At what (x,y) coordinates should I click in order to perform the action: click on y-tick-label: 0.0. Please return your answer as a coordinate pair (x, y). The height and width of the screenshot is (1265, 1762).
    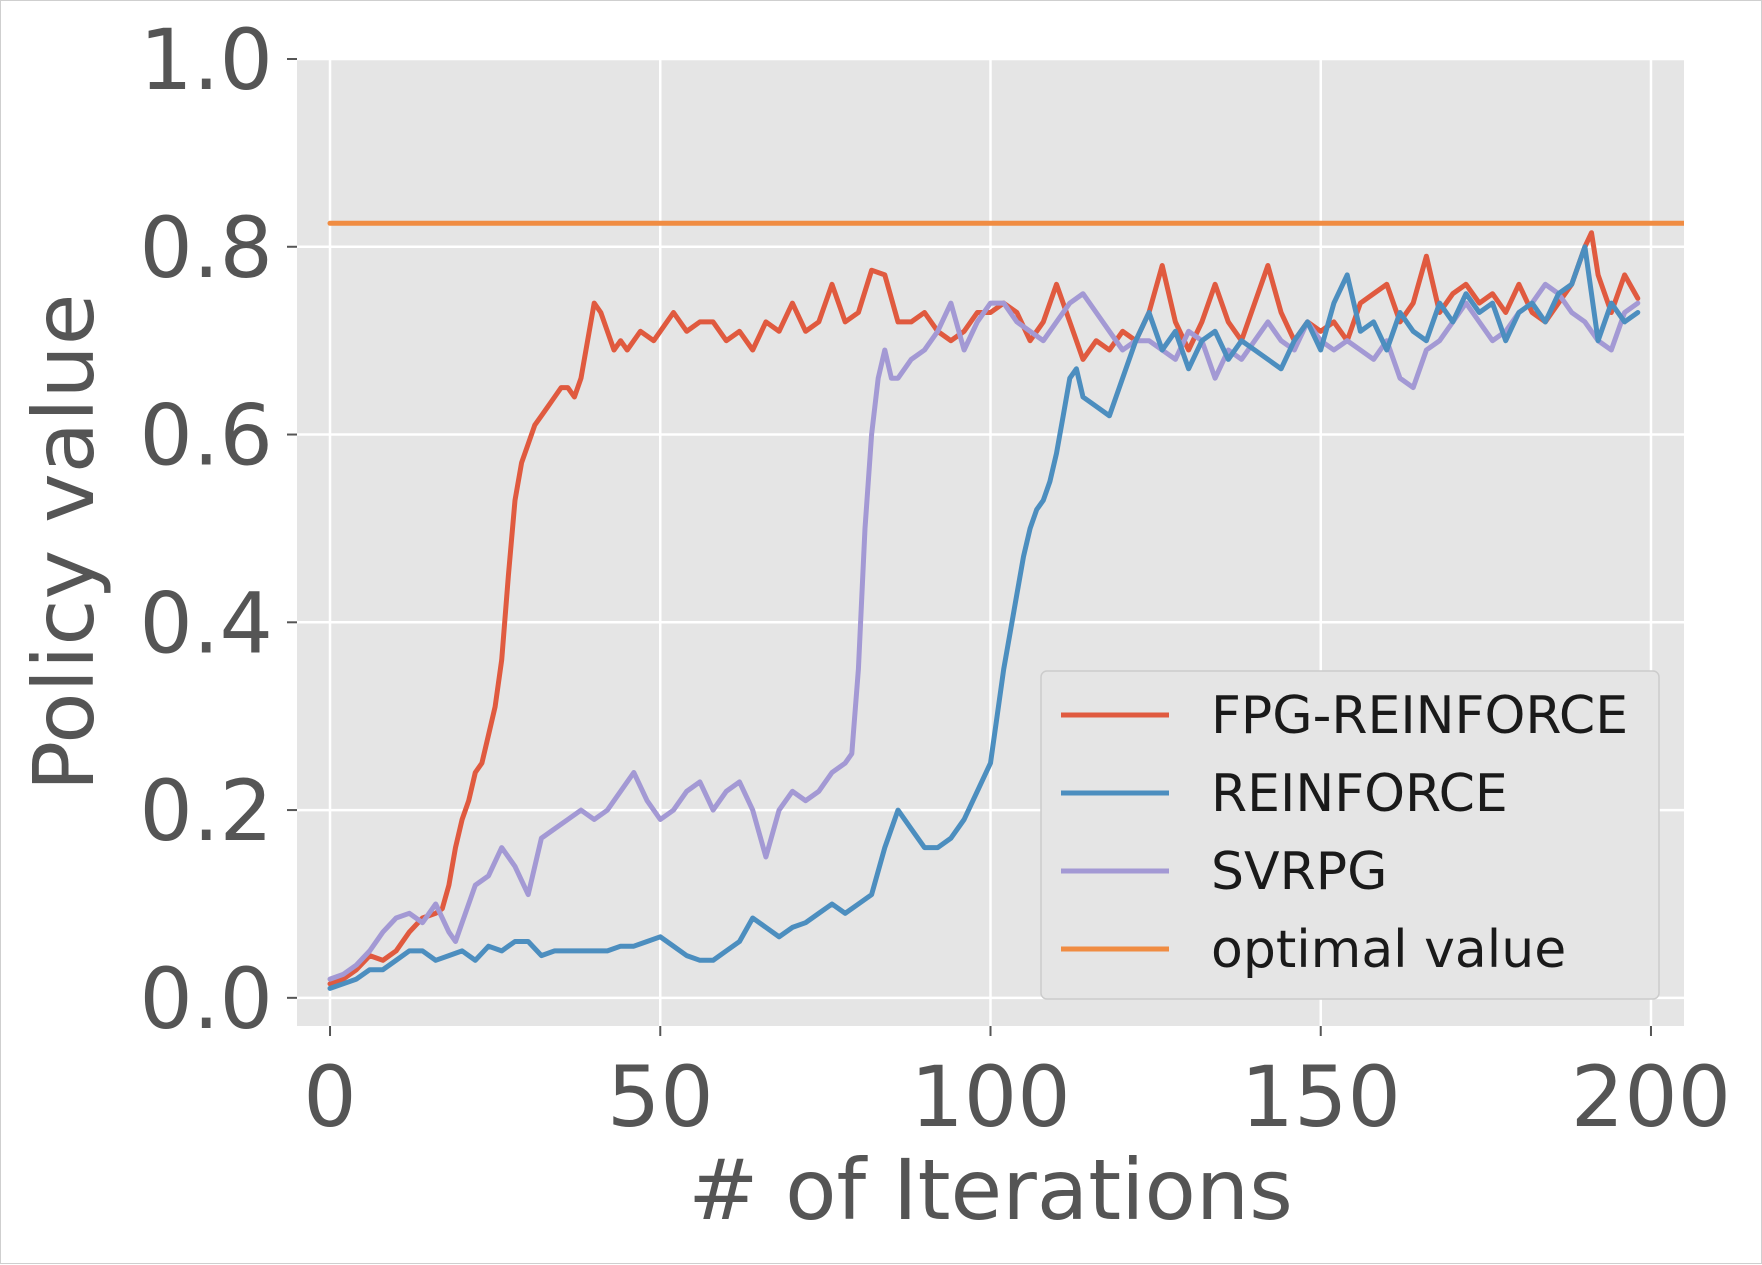
    Looking at the image, I should click on (206, 999).